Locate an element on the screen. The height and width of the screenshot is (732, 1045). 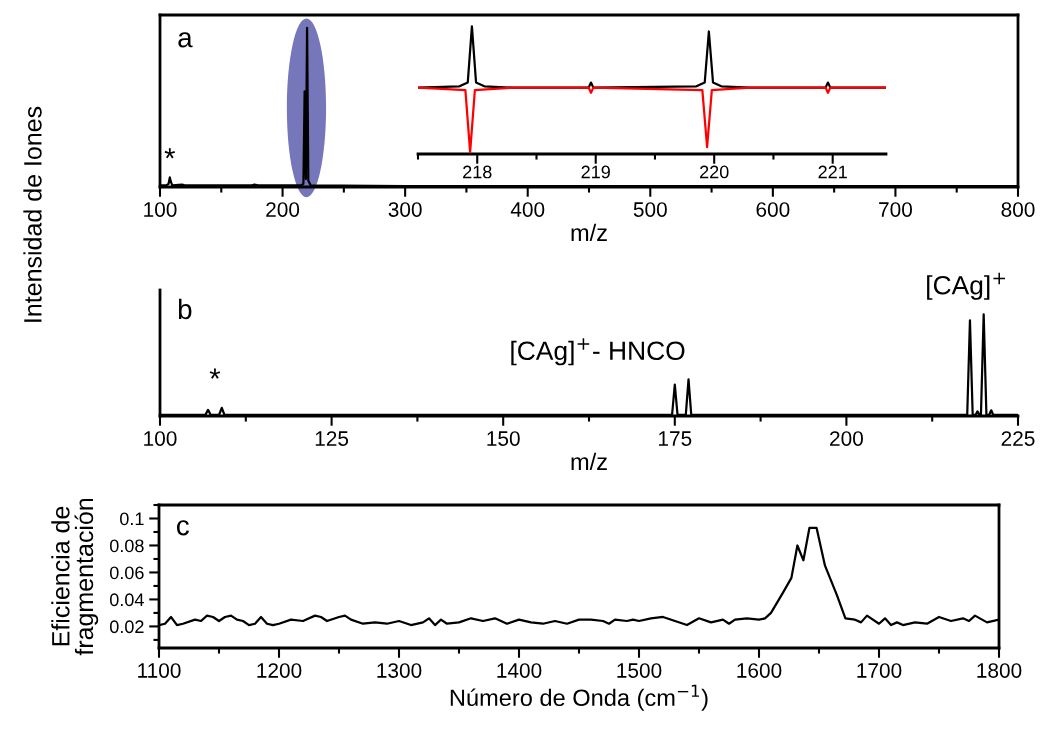
x-tick-label: 225 is located at coordinates (1018, 438).